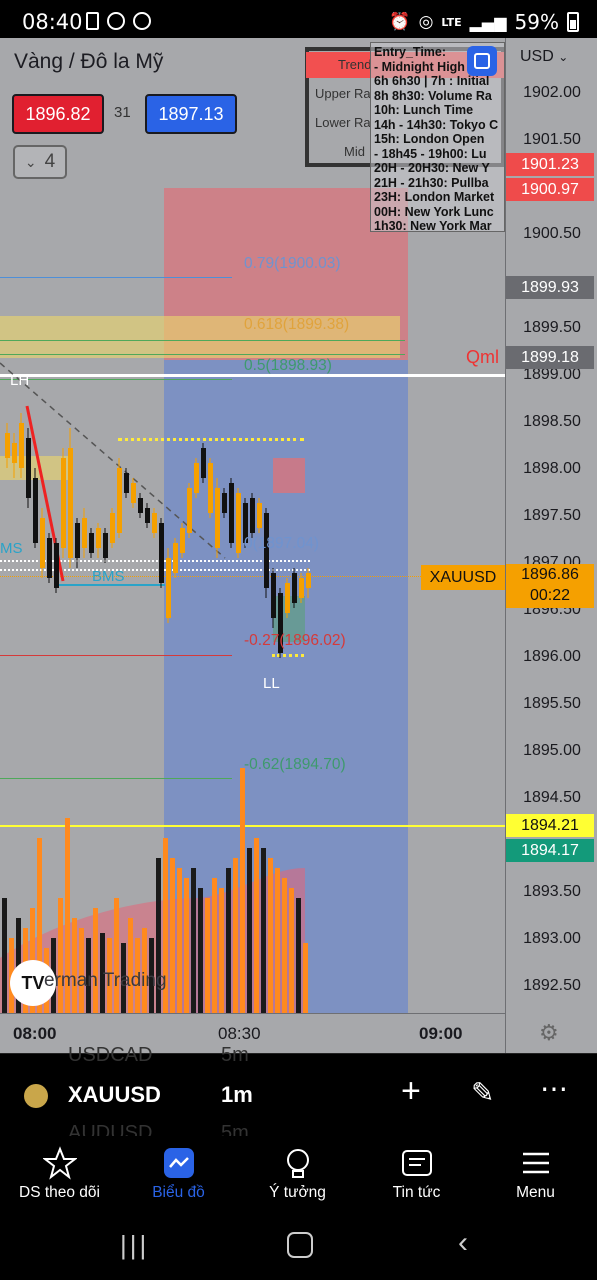 The image size is (597, 1280). What do you see at coordinates (535, 1178) in the screenshot?
I see `nav-menu: Menu` at bounding box center [535, 1178].